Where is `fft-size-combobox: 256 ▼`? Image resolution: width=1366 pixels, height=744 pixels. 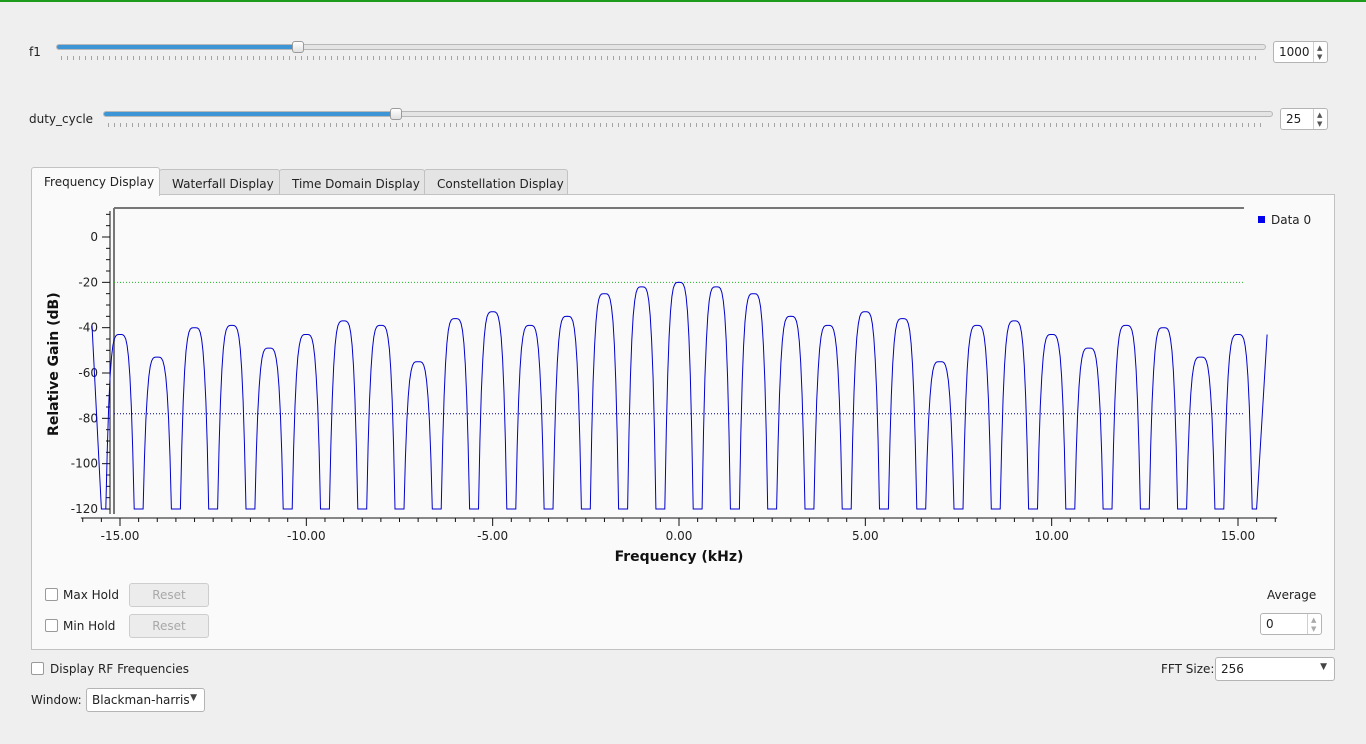 fft-size-combobox: 256 ▼ is located at coordinates (1275, 669).